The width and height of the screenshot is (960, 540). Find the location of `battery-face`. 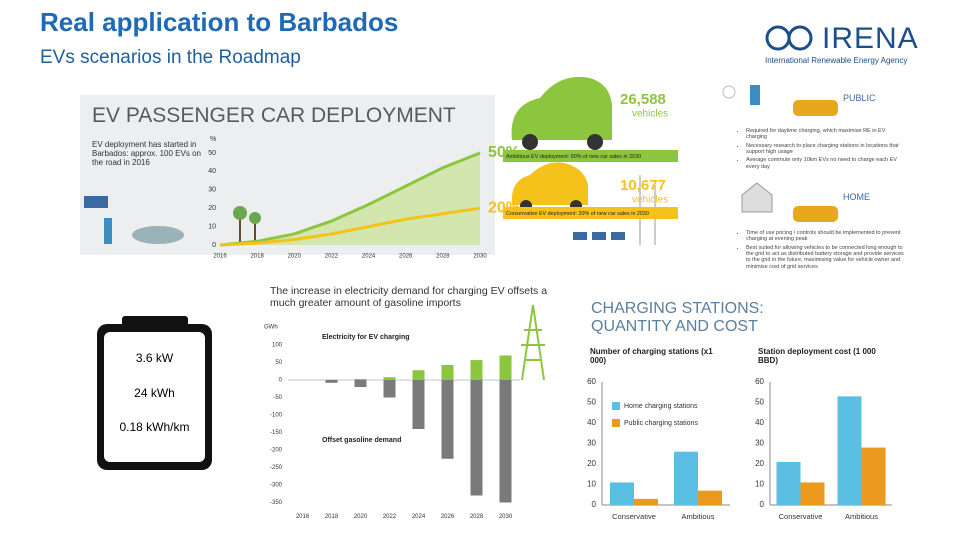

battery-face is located at coordinates (154, 397).